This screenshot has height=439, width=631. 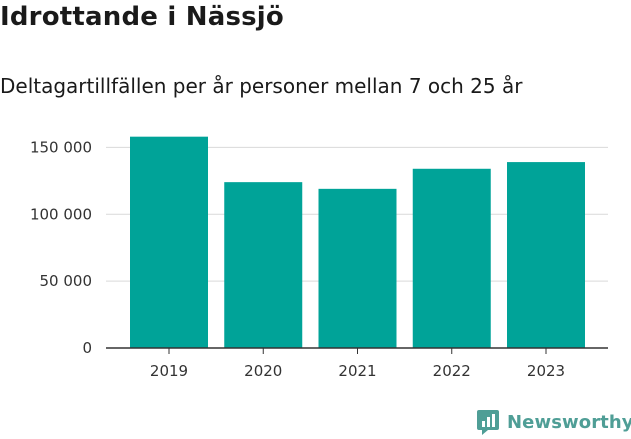 I want to click on x-tick-label: 2020, so click(x=263, y=371).